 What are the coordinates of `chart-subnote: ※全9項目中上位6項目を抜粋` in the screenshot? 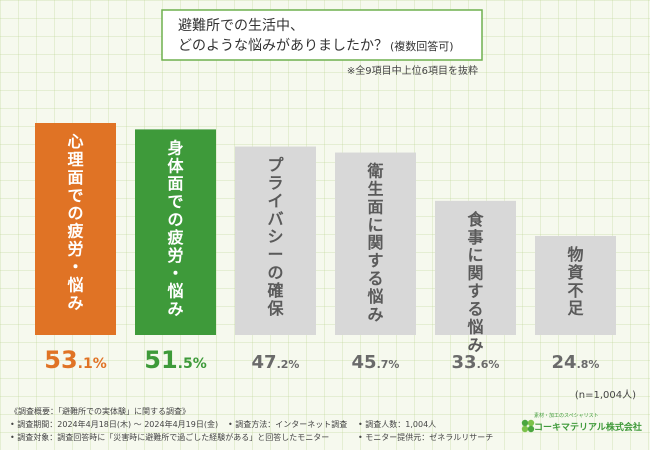 It's located at (412, 70).